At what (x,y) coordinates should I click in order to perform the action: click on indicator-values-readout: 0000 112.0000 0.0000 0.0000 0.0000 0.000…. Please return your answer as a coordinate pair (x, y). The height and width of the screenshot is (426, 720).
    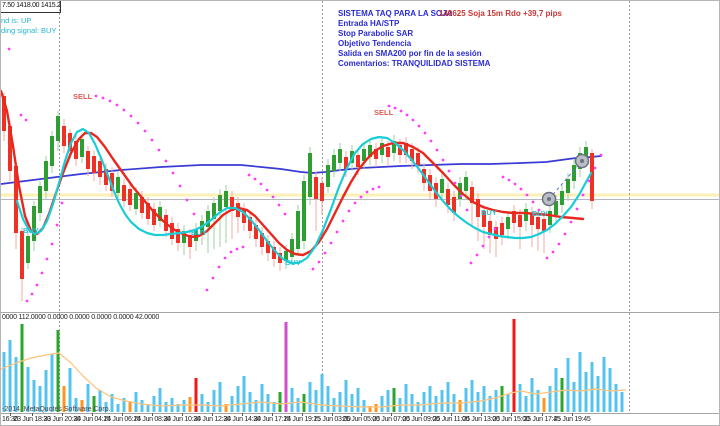
    Looking at the image, I should click on (81, 317).